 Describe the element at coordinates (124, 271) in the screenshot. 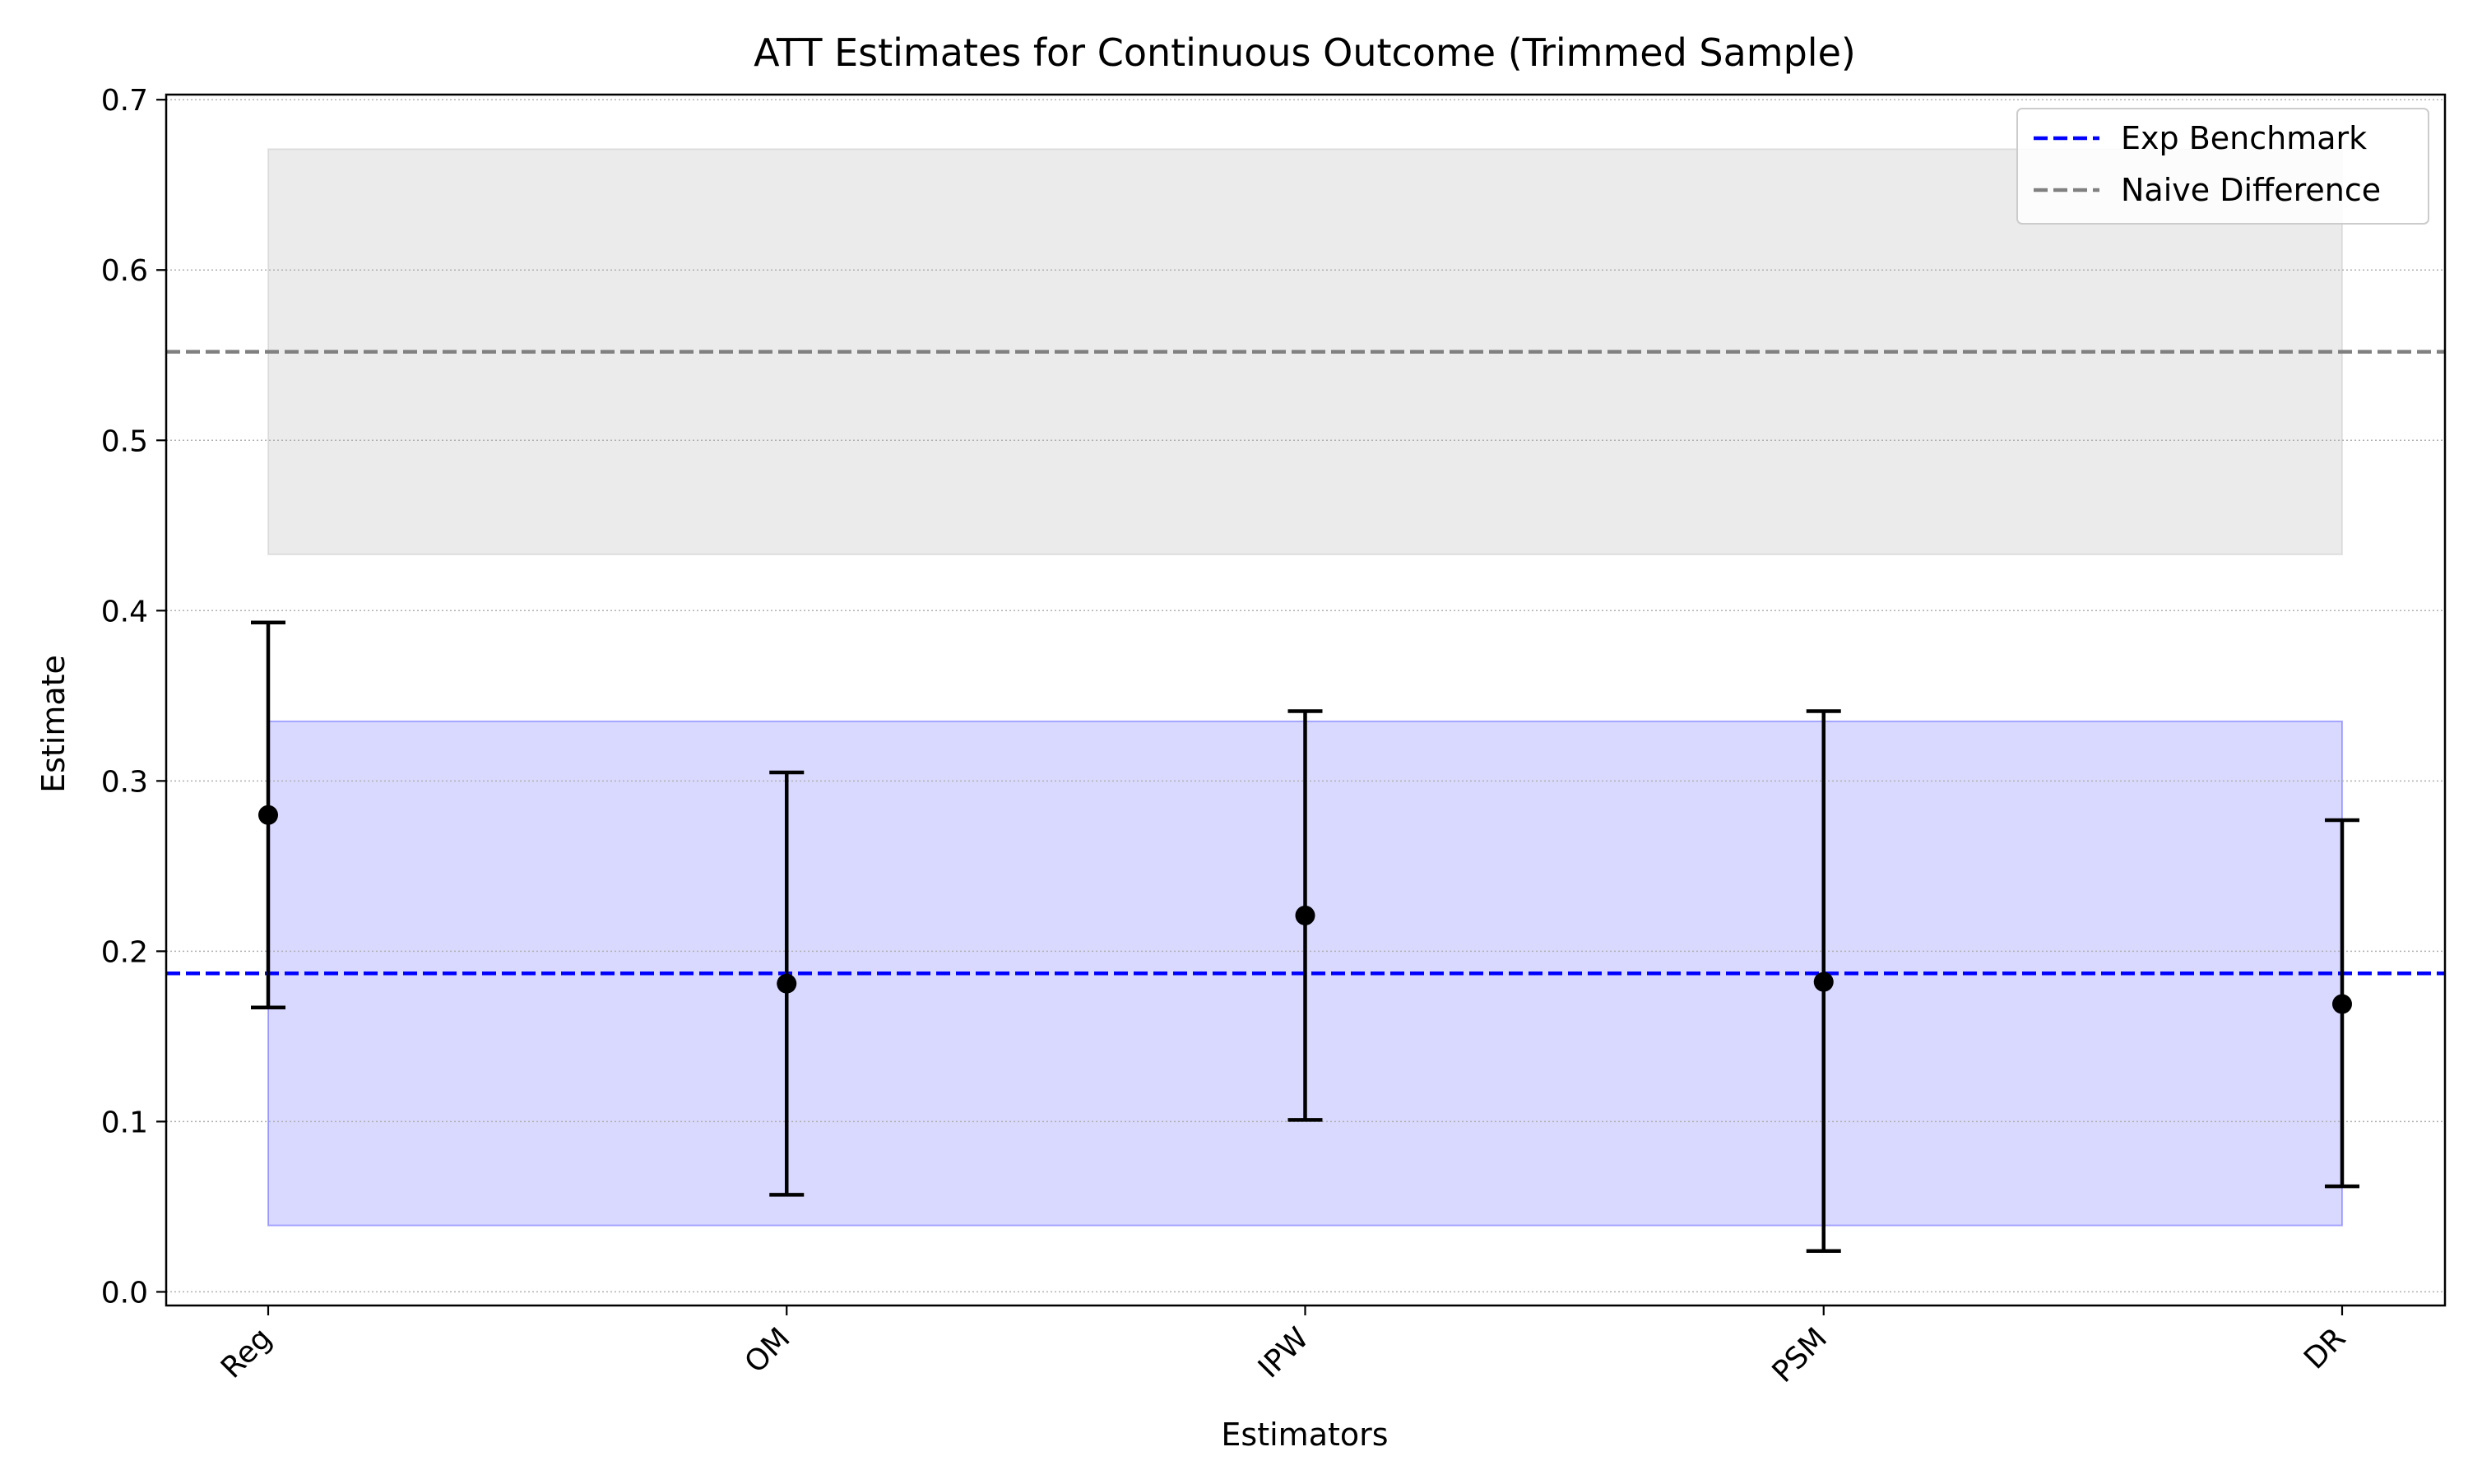

I see `y-tick-label: 0.6` at that location.